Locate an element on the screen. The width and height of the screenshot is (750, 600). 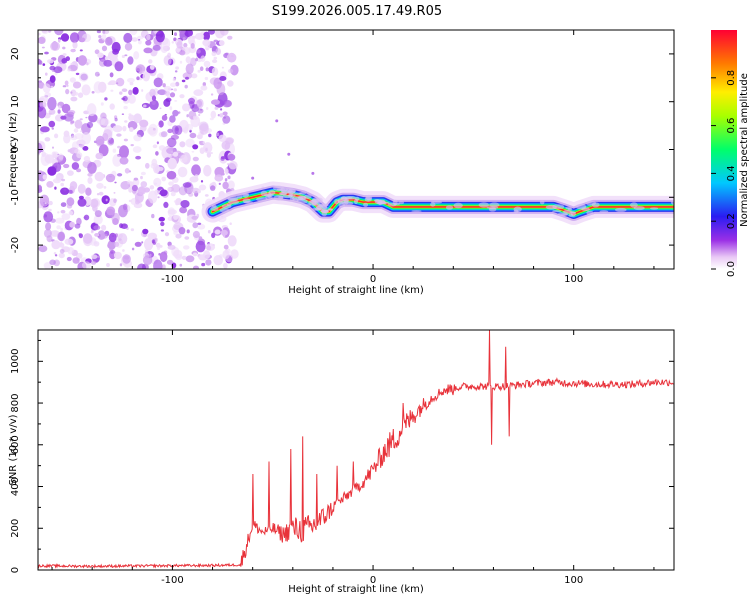
colorbar-tick-label: 0.2 is located at coordinates (731, 221).